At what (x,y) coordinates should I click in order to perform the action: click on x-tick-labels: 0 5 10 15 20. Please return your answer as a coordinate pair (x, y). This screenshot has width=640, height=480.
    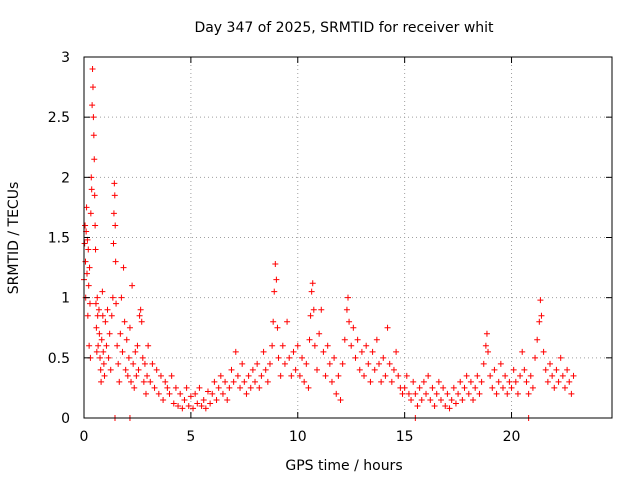
    Looking at the image, I should click on (300, 437).